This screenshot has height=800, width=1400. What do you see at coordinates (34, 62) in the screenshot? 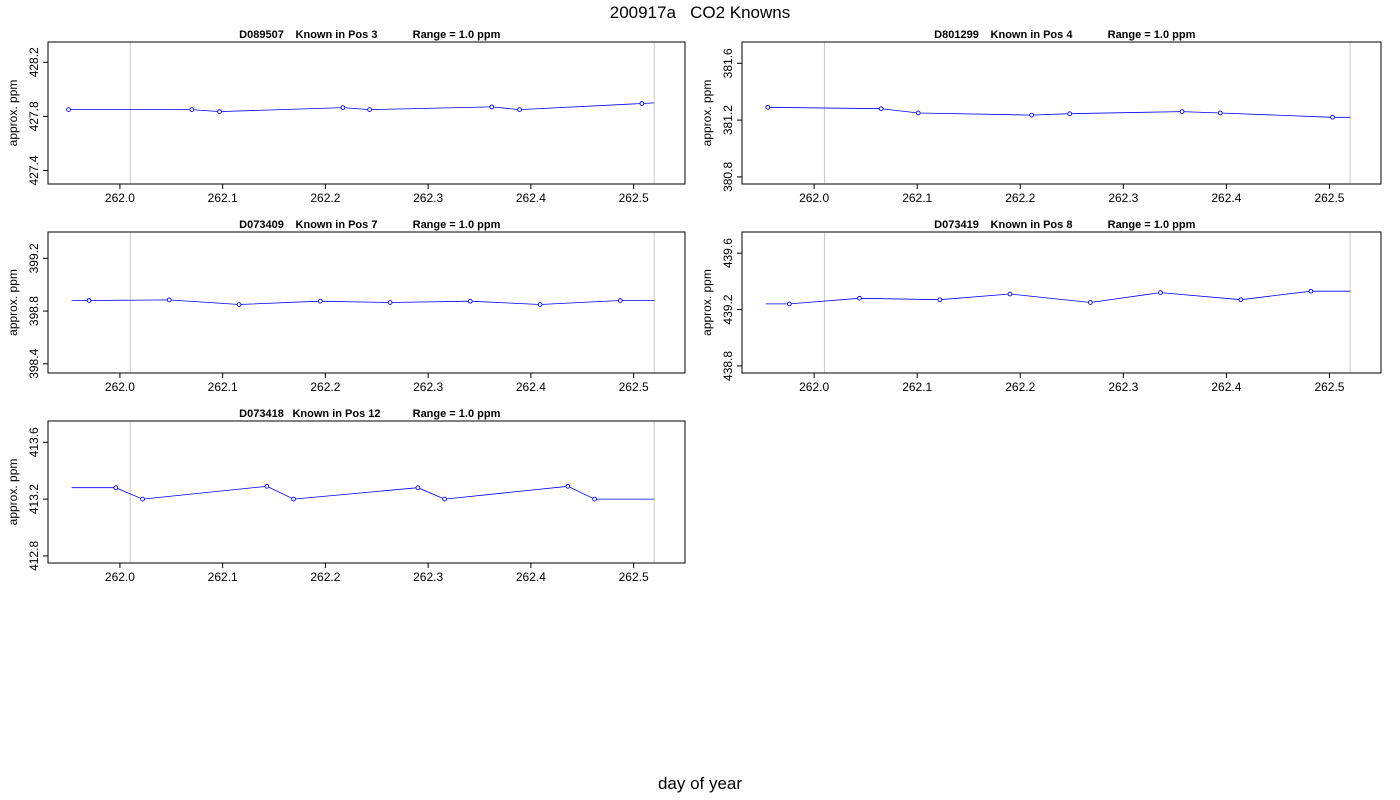
I see `y-tick-label: 428.2` at bounding box center [34, 62].